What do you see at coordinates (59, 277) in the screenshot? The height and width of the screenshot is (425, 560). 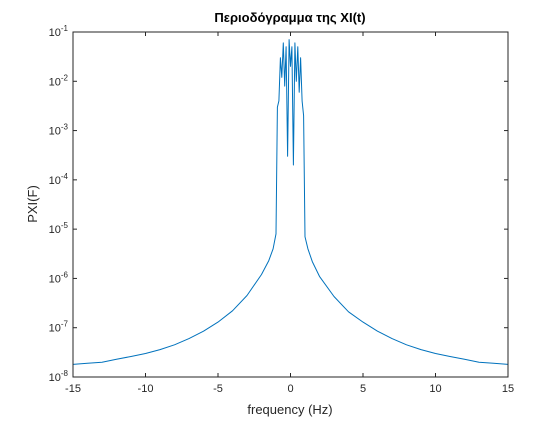 I see `y-tick-label: 10⁻⁶` at bounding box center [59, 277].